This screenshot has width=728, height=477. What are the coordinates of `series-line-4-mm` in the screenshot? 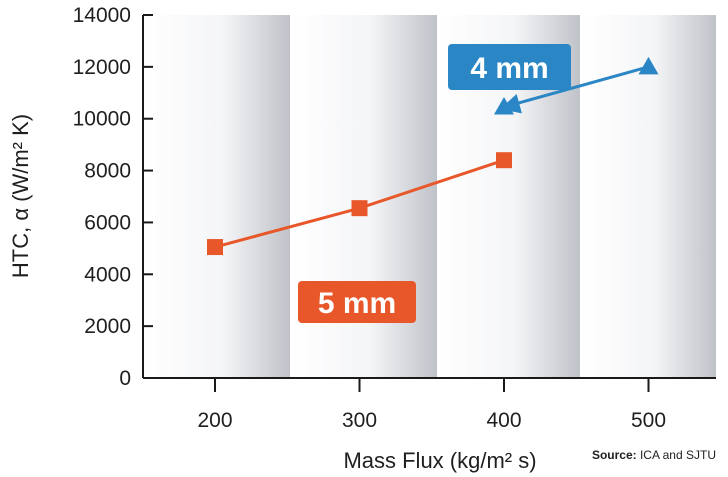 It's located at (576, 87).